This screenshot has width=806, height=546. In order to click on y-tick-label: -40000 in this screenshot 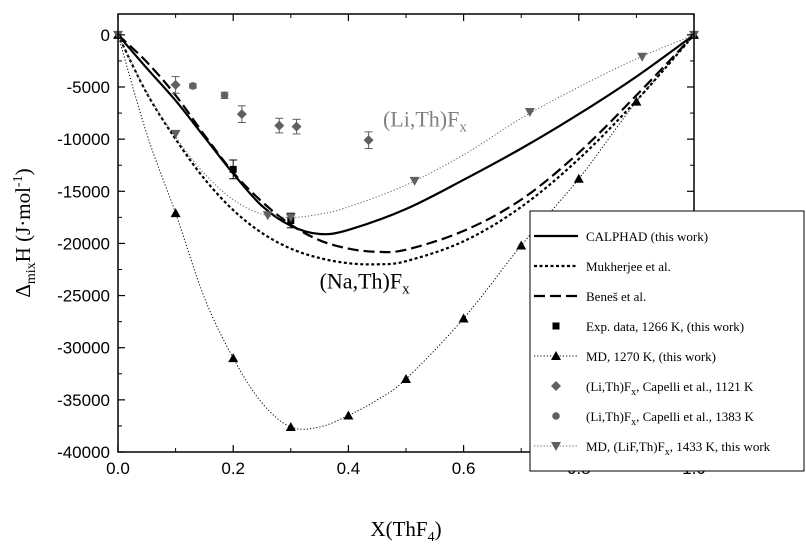, I will do `click(83, 452)`.